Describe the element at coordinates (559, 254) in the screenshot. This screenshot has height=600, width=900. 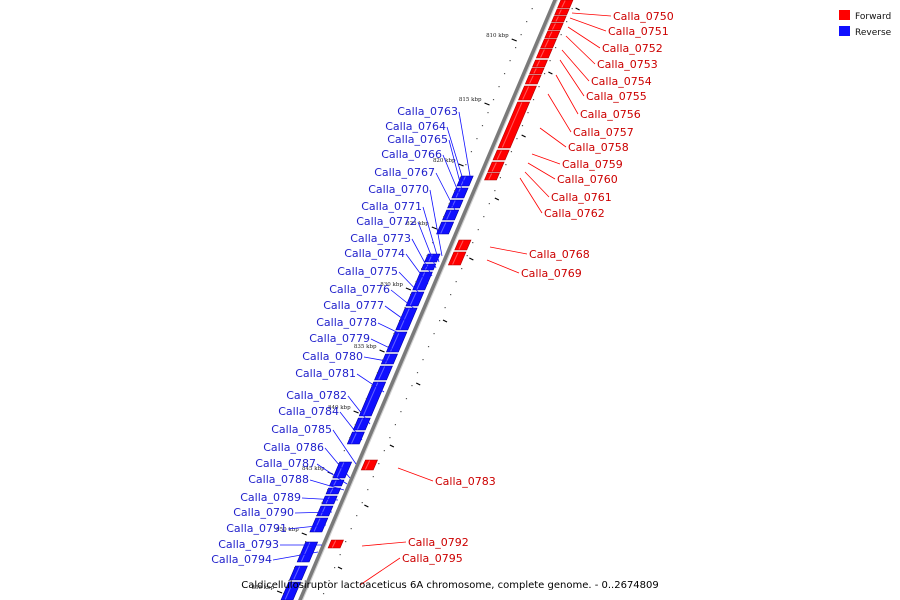
I see `forward-gene-label: Calla_0768` at that location.